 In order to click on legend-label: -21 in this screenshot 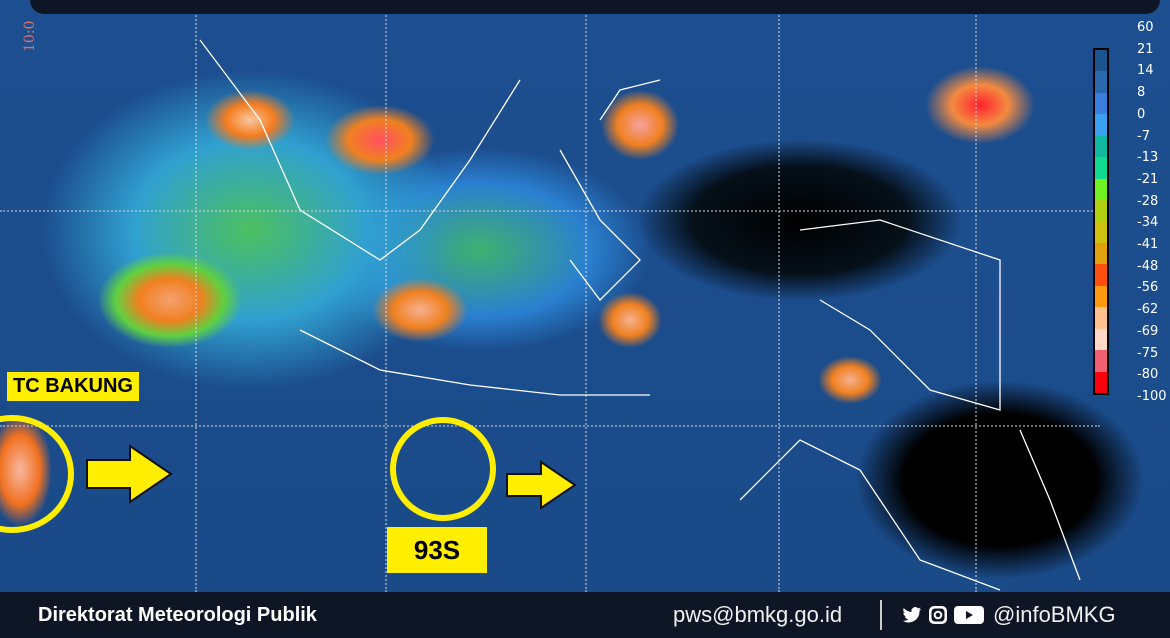, I will do `click(1148, 179)`.